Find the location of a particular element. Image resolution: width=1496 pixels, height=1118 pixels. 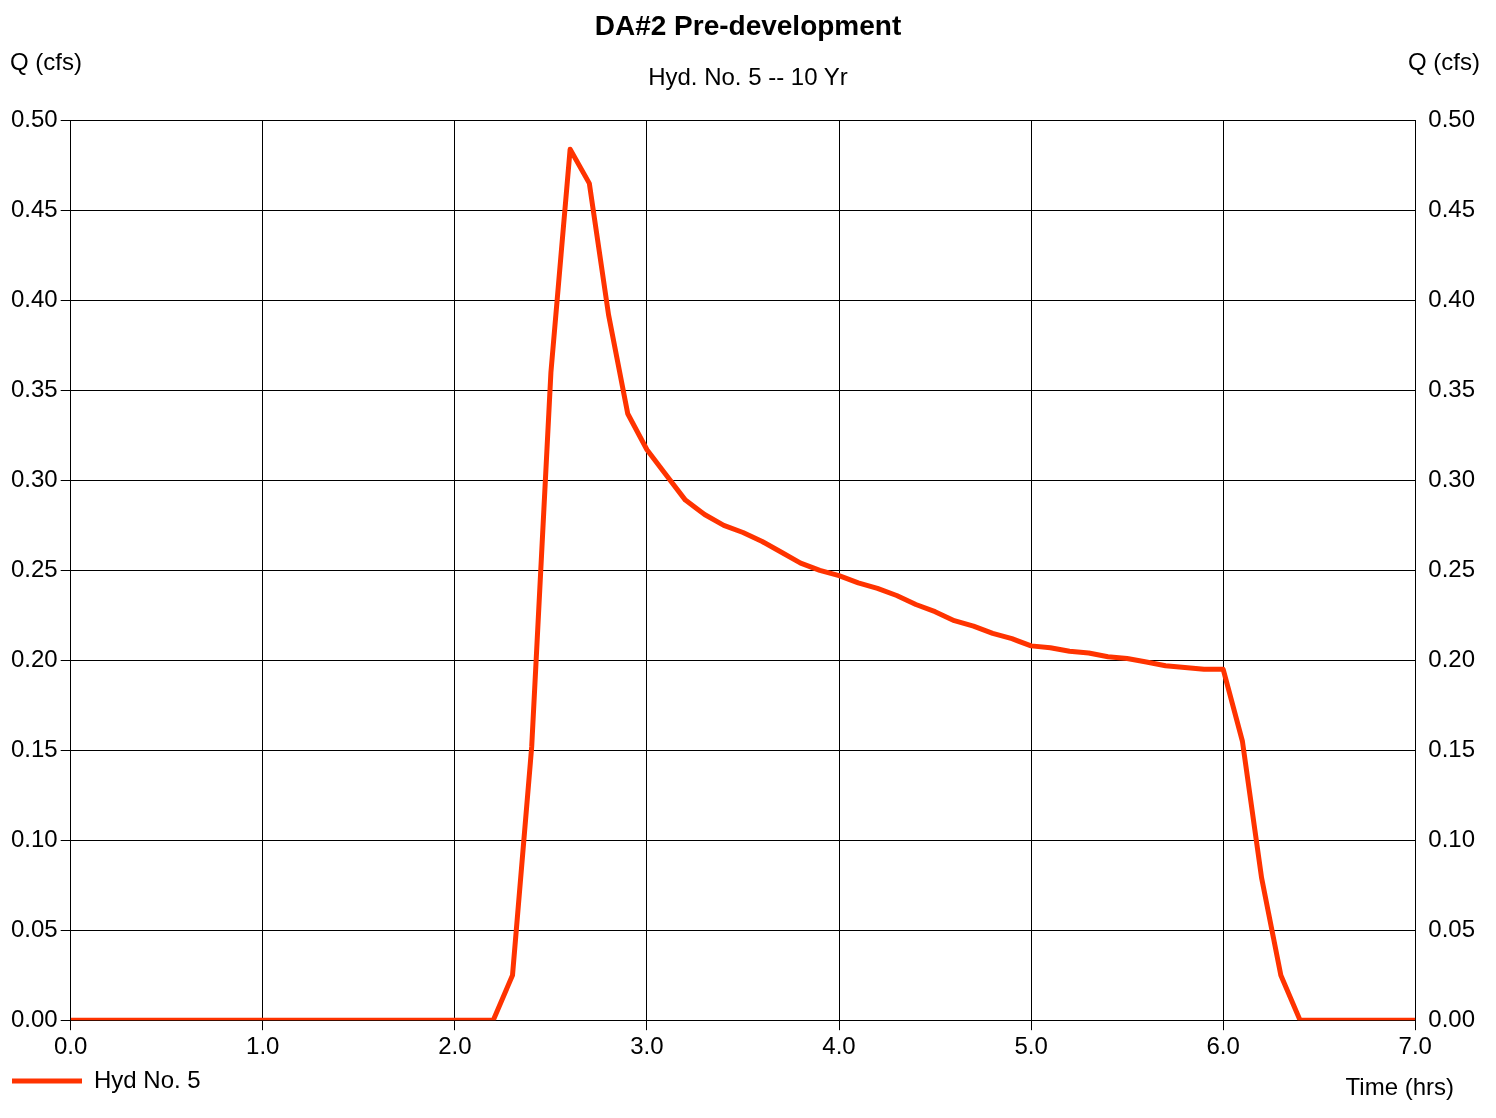

y-tick-label: 0.50 is located at coordinates (34, 119).